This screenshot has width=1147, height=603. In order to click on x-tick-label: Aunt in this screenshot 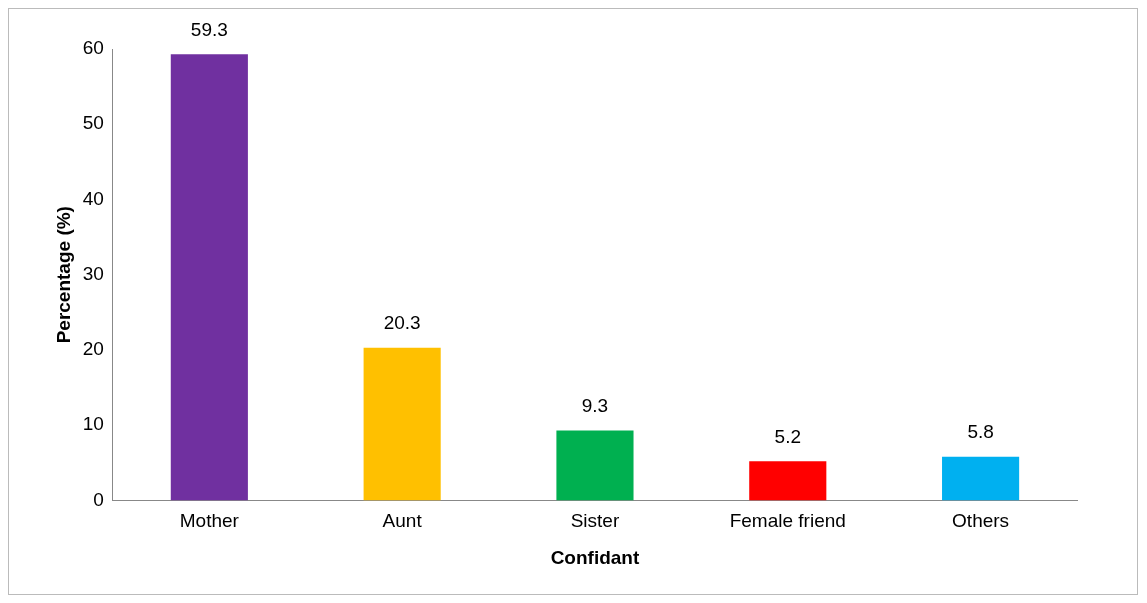, I will do `click(402, 521)`.